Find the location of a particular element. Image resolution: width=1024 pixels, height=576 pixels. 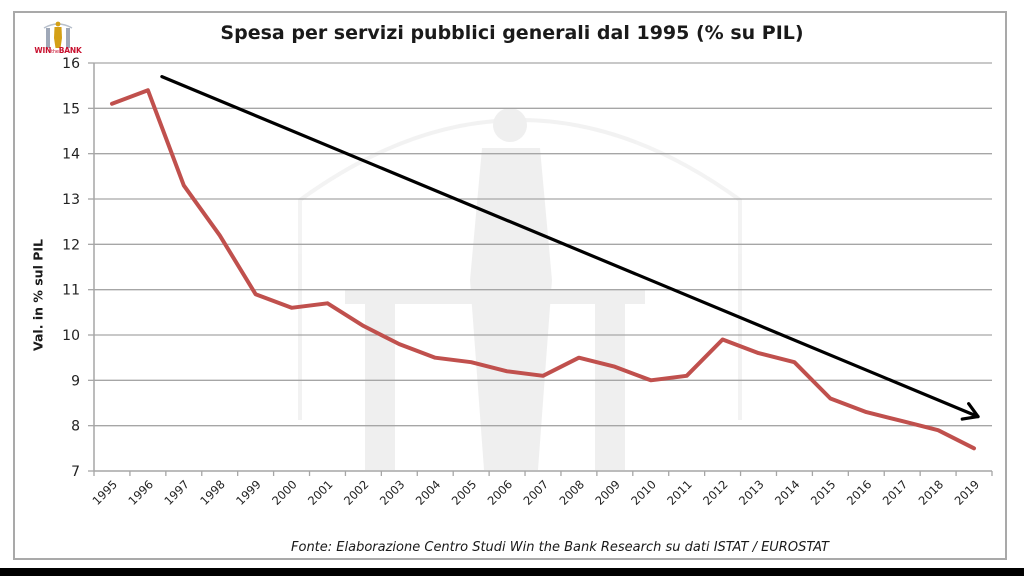

x-tick-label: 1997 is located at coordinates (176, 492).